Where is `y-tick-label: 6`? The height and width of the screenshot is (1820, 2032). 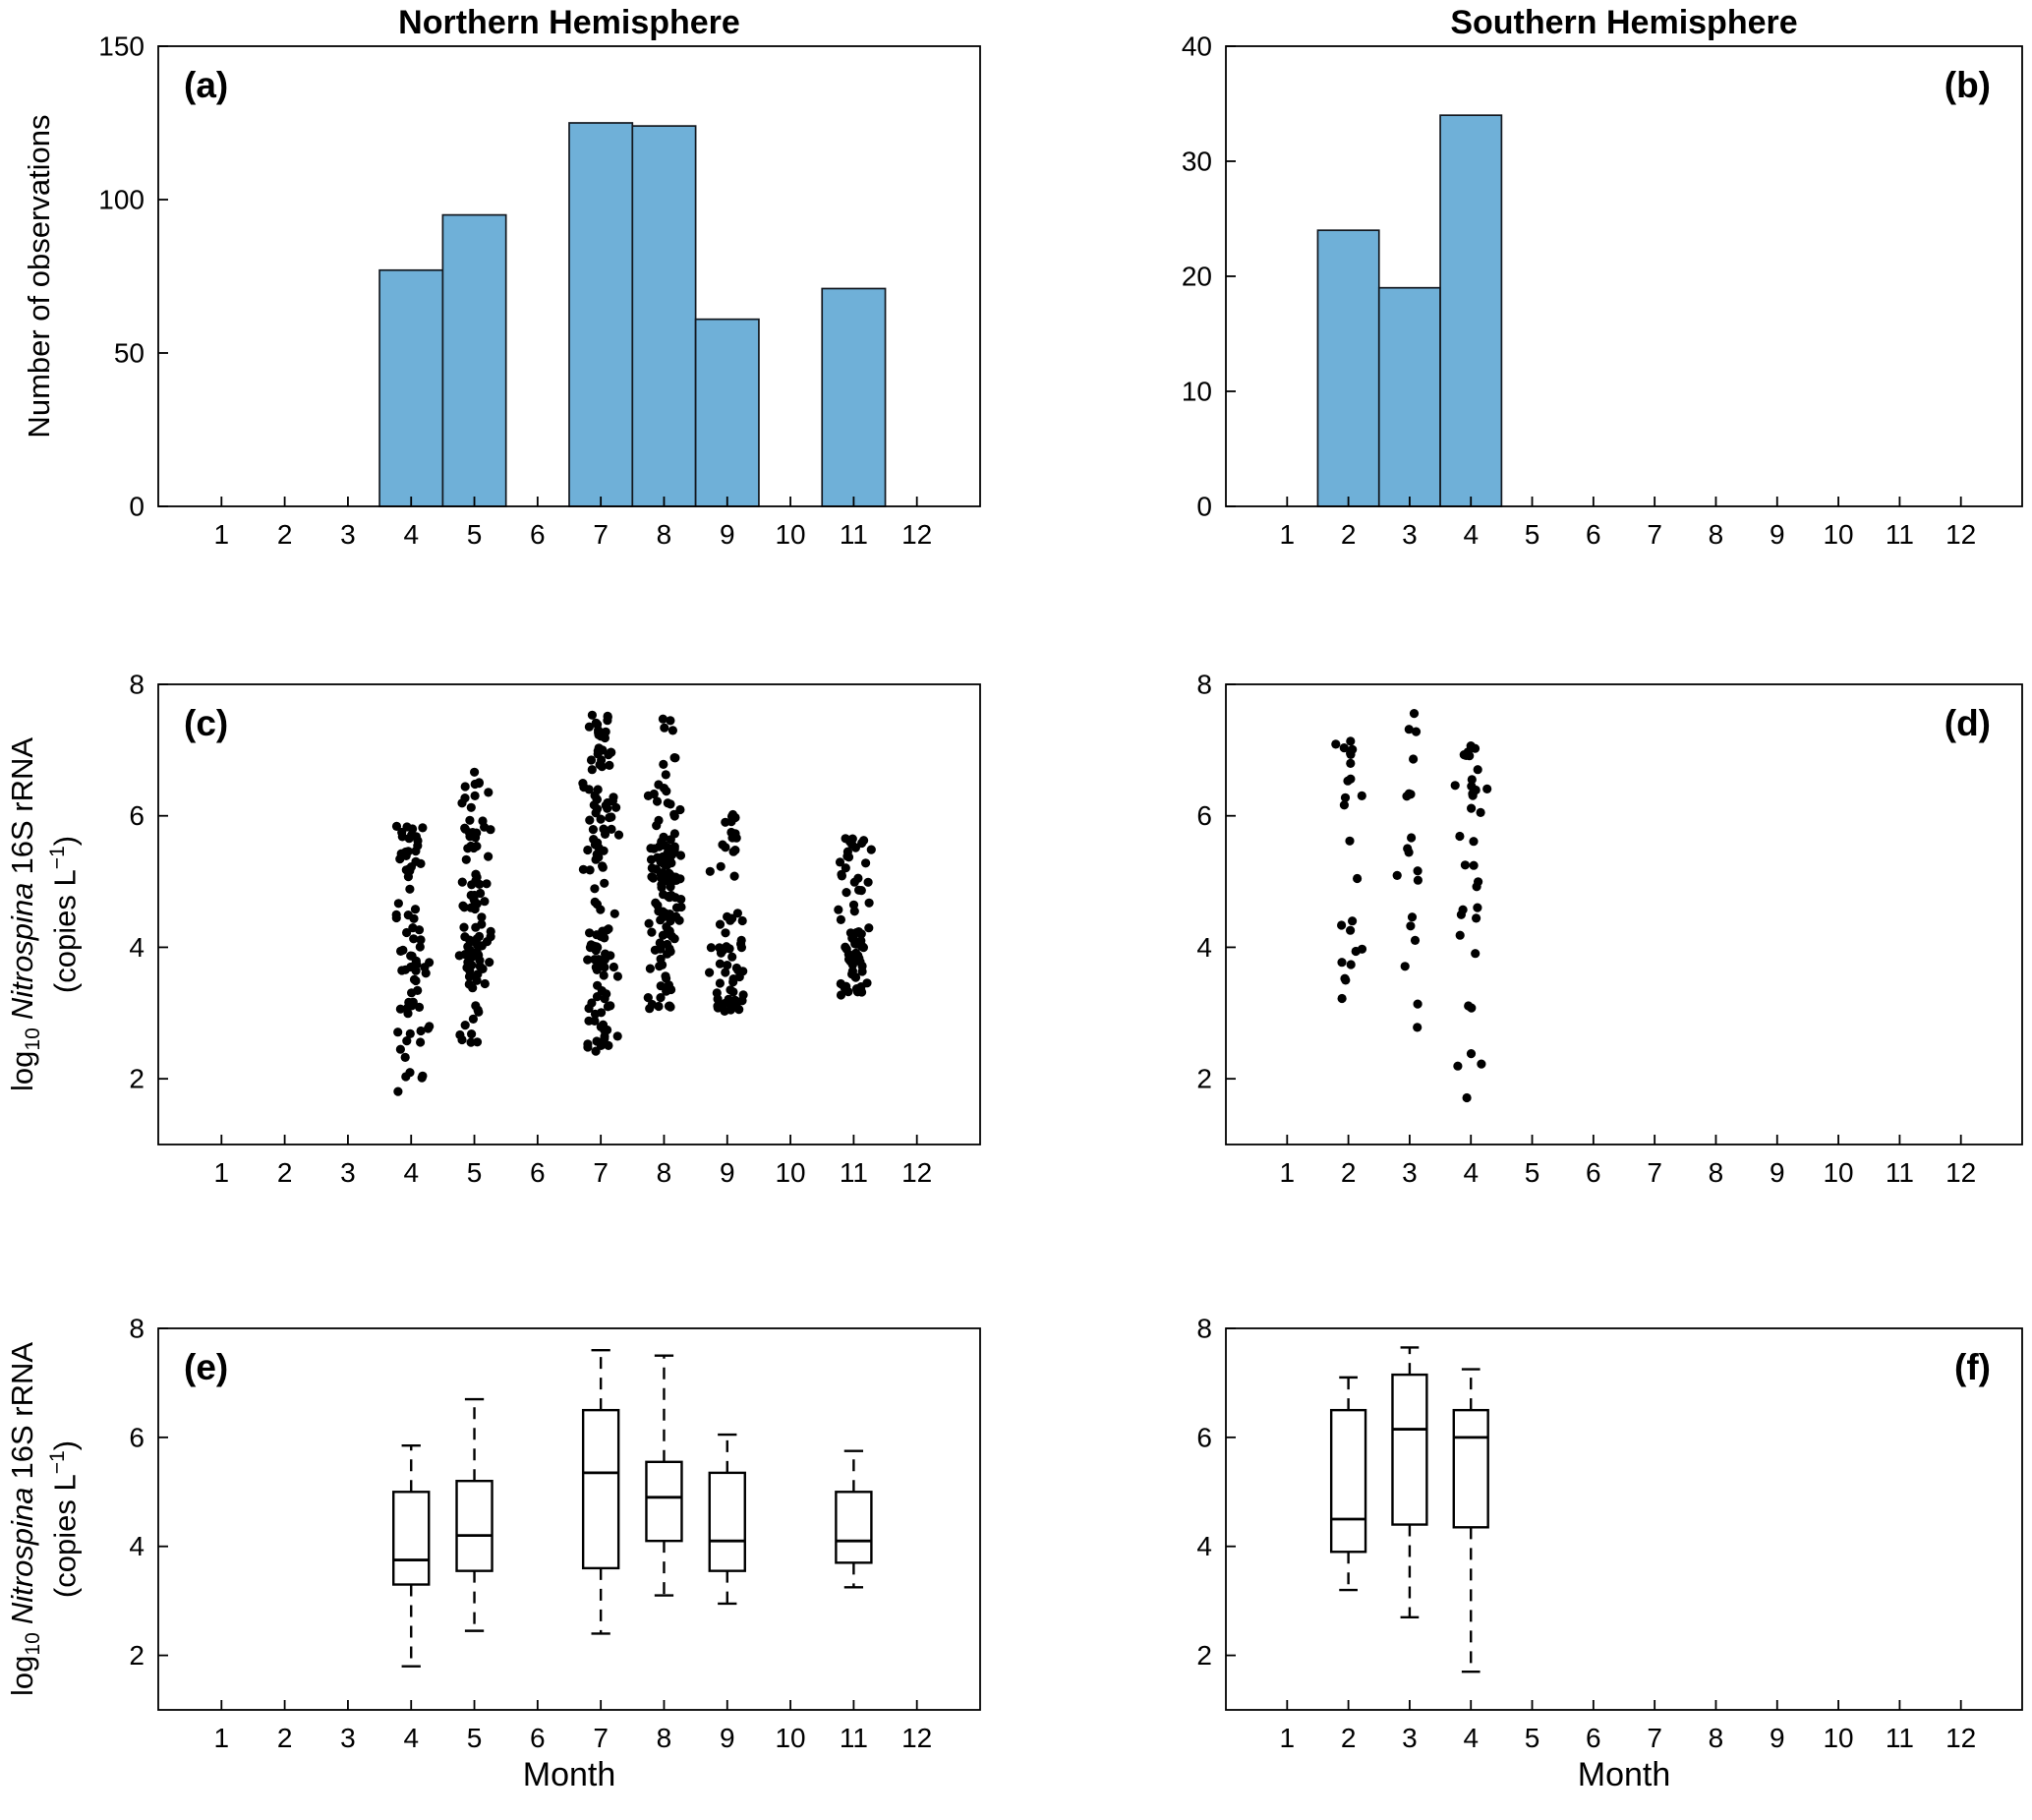
y-tick-label: 6 is located at coordinates (137, 815).